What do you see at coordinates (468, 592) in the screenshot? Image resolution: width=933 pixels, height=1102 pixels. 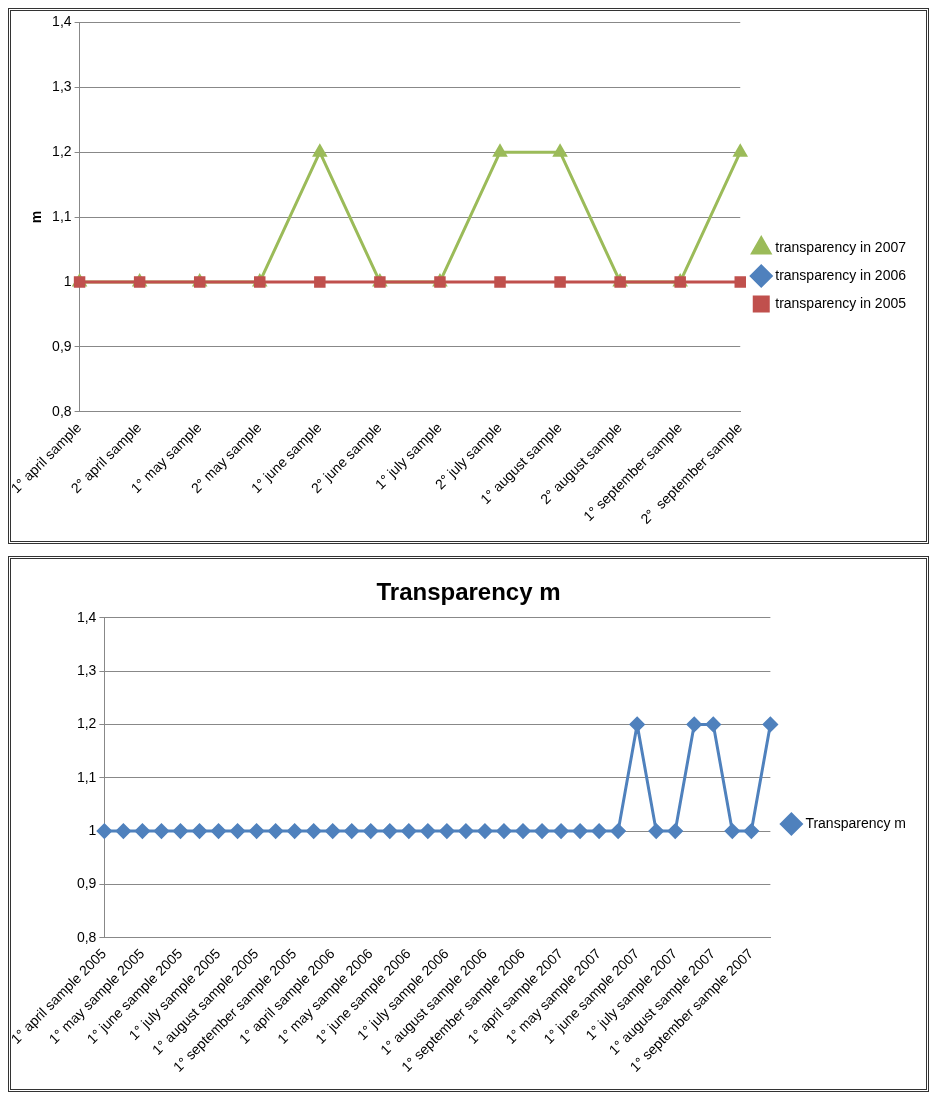 I see `chart-title: Transparency m` at bounding box center [468, 592].